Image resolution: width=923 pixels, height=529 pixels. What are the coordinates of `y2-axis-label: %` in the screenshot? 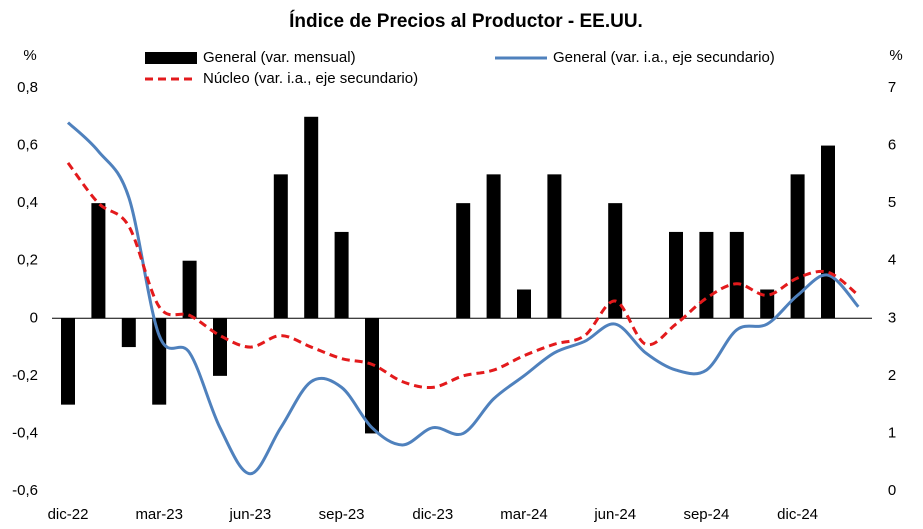 It's located at (895, 55).